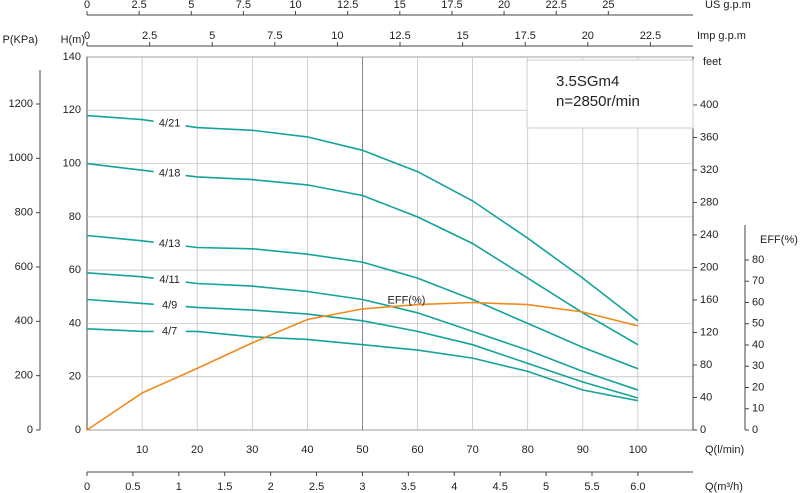  Describe the element at coordinates (417, 450) in the screenshot. I see `x-tick-label: 60` at that location.